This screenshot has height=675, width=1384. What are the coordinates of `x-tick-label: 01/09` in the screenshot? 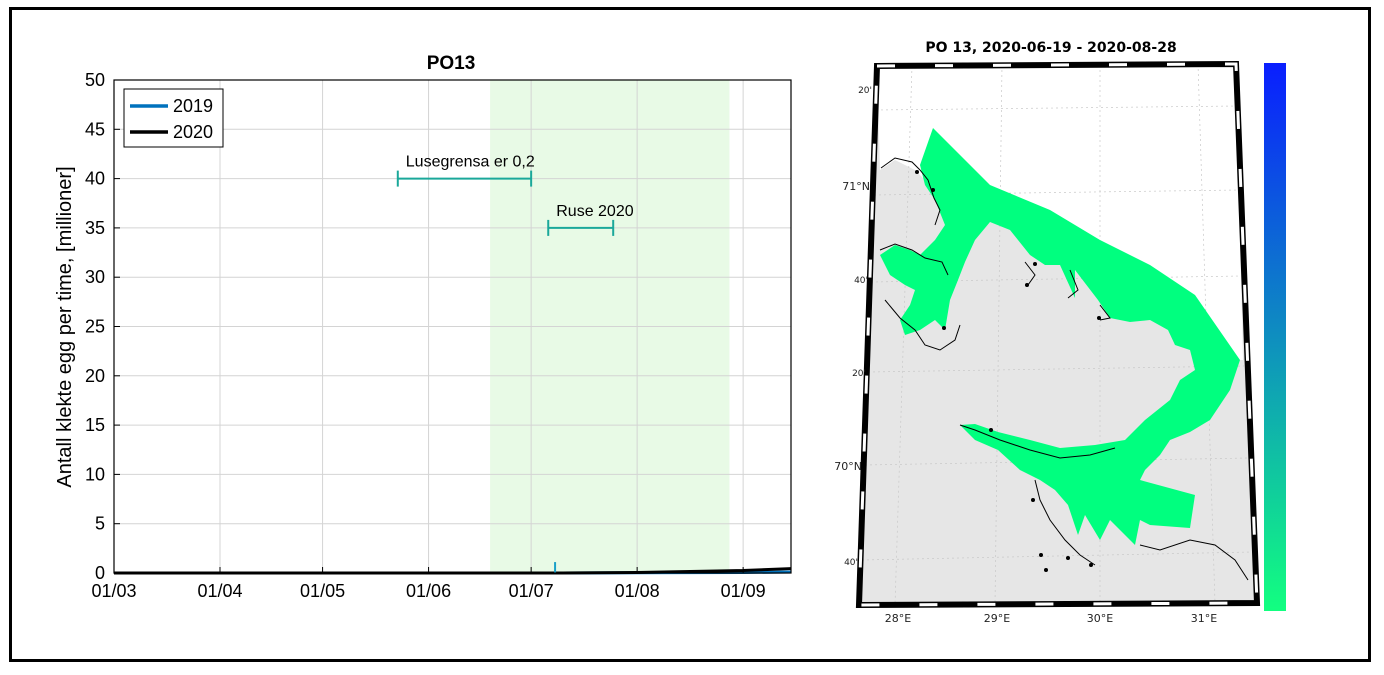 It's located at (743, 591).